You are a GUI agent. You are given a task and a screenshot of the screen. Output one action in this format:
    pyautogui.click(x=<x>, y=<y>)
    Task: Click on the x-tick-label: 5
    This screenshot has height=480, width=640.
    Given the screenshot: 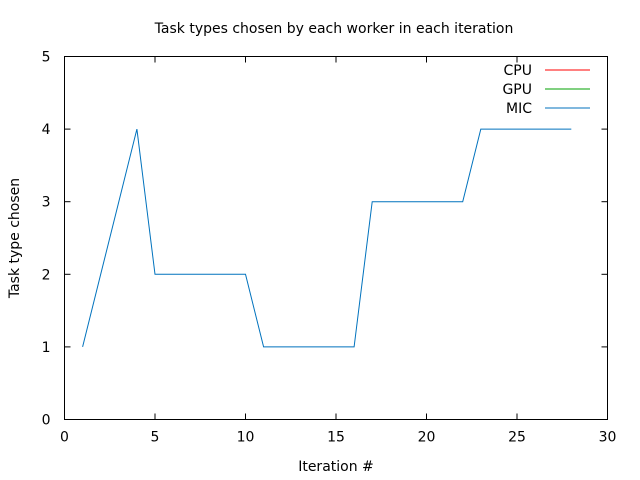 What is the action you would take?
    pyautogui.click(x=155, y=438)
    